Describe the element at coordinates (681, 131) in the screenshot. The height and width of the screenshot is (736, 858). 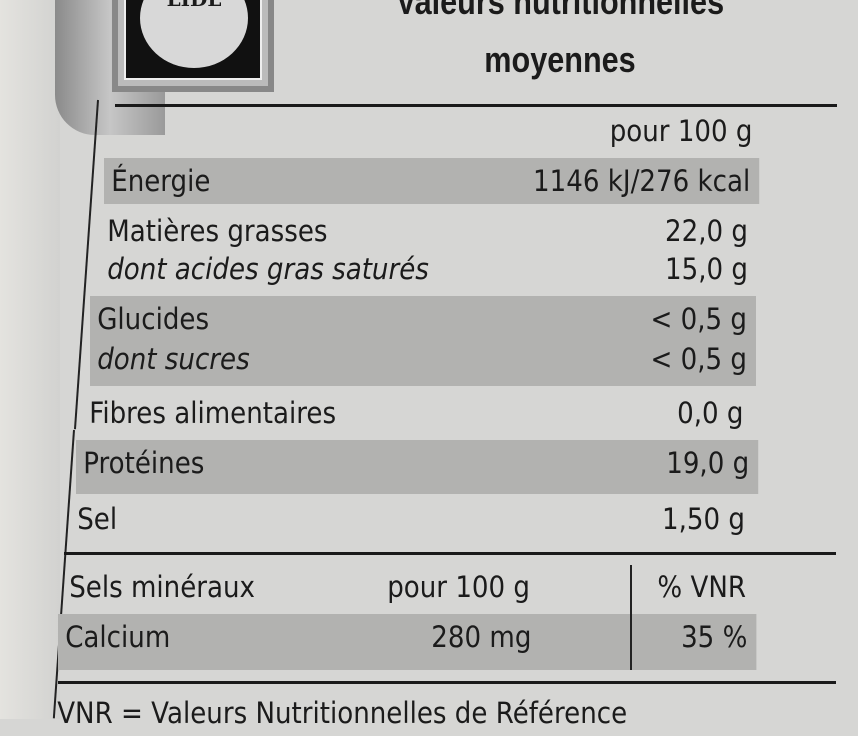
I see `header-row: pour 100 g` at that location.